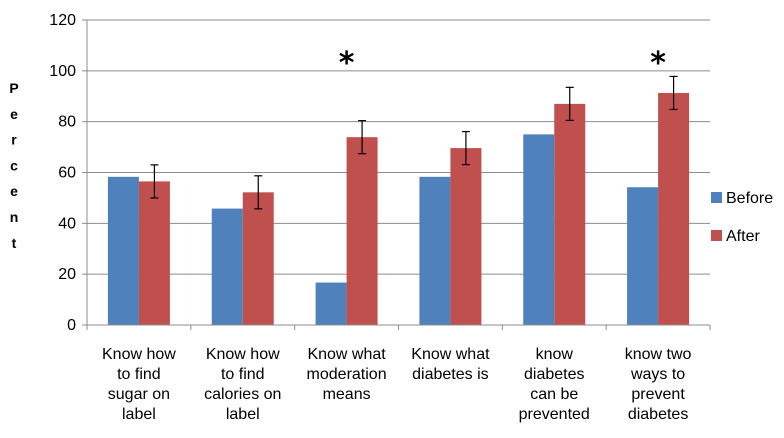 The width and height of the screenshot is (784, 438). Describe the element at coordinates (67, 274) in the screenshot. I see `y-tick-label: 20` at that location.